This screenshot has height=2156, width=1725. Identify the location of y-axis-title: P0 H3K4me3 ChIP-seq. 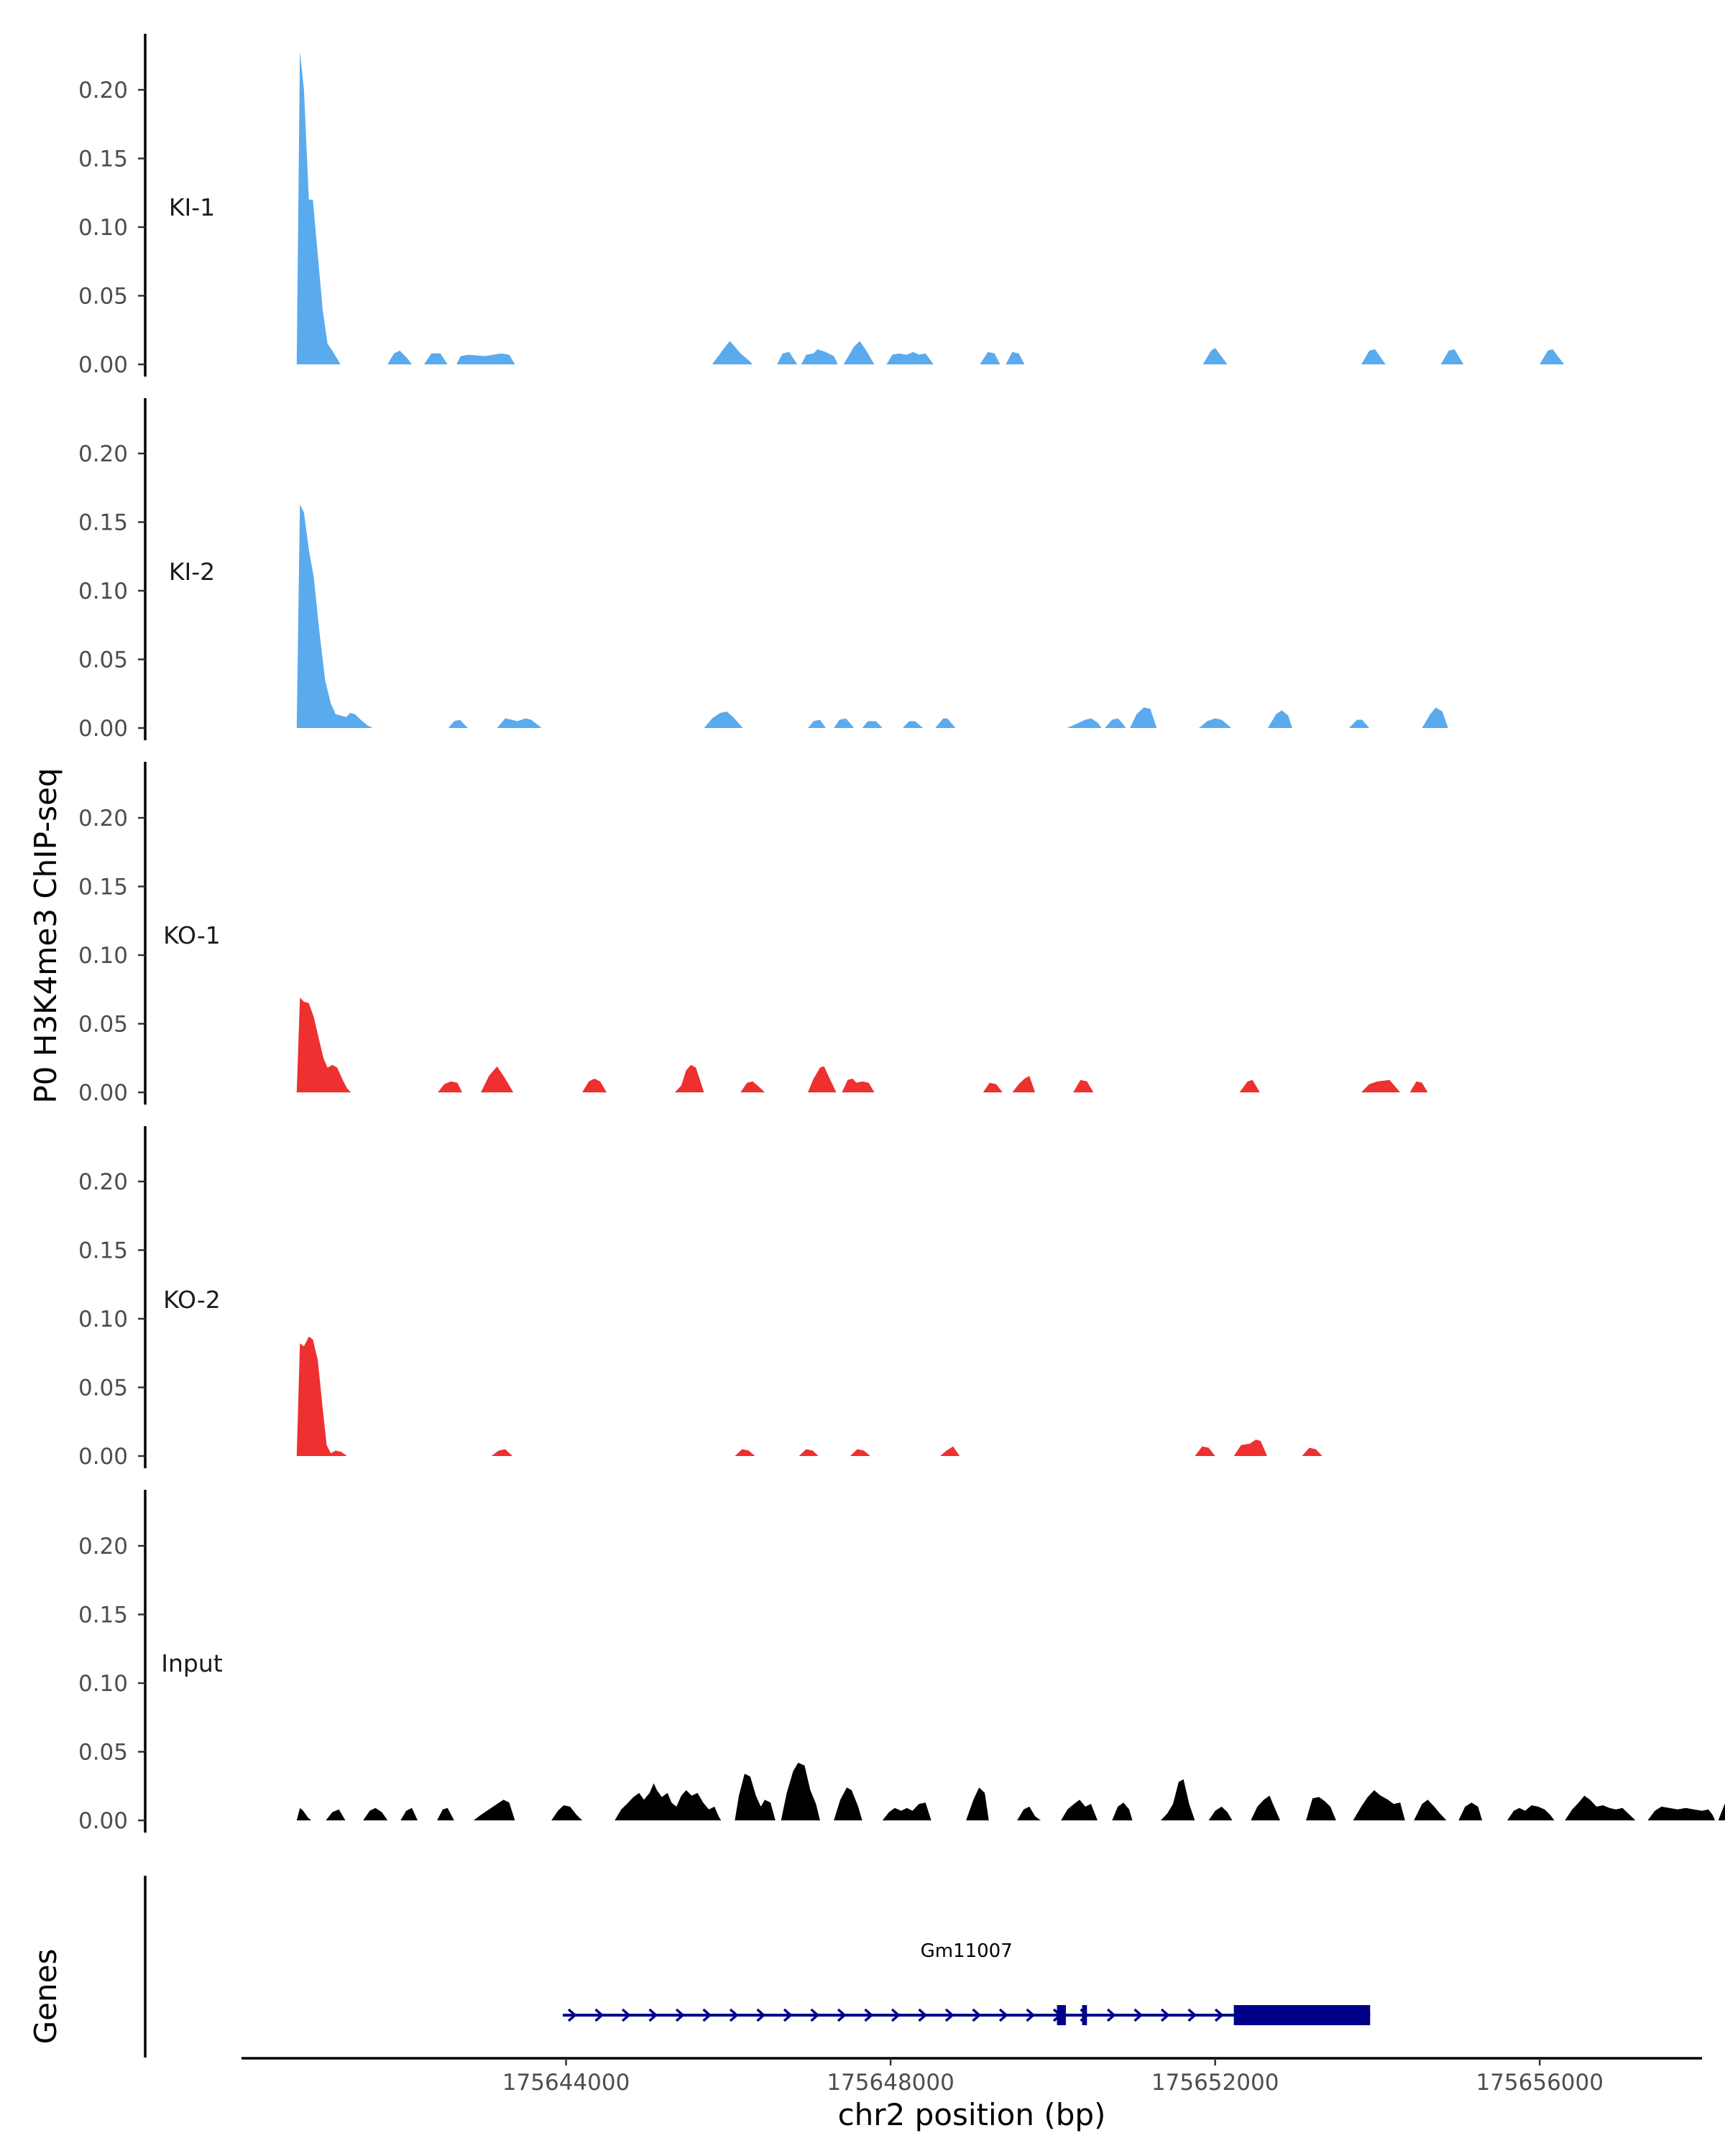
(45, 935).